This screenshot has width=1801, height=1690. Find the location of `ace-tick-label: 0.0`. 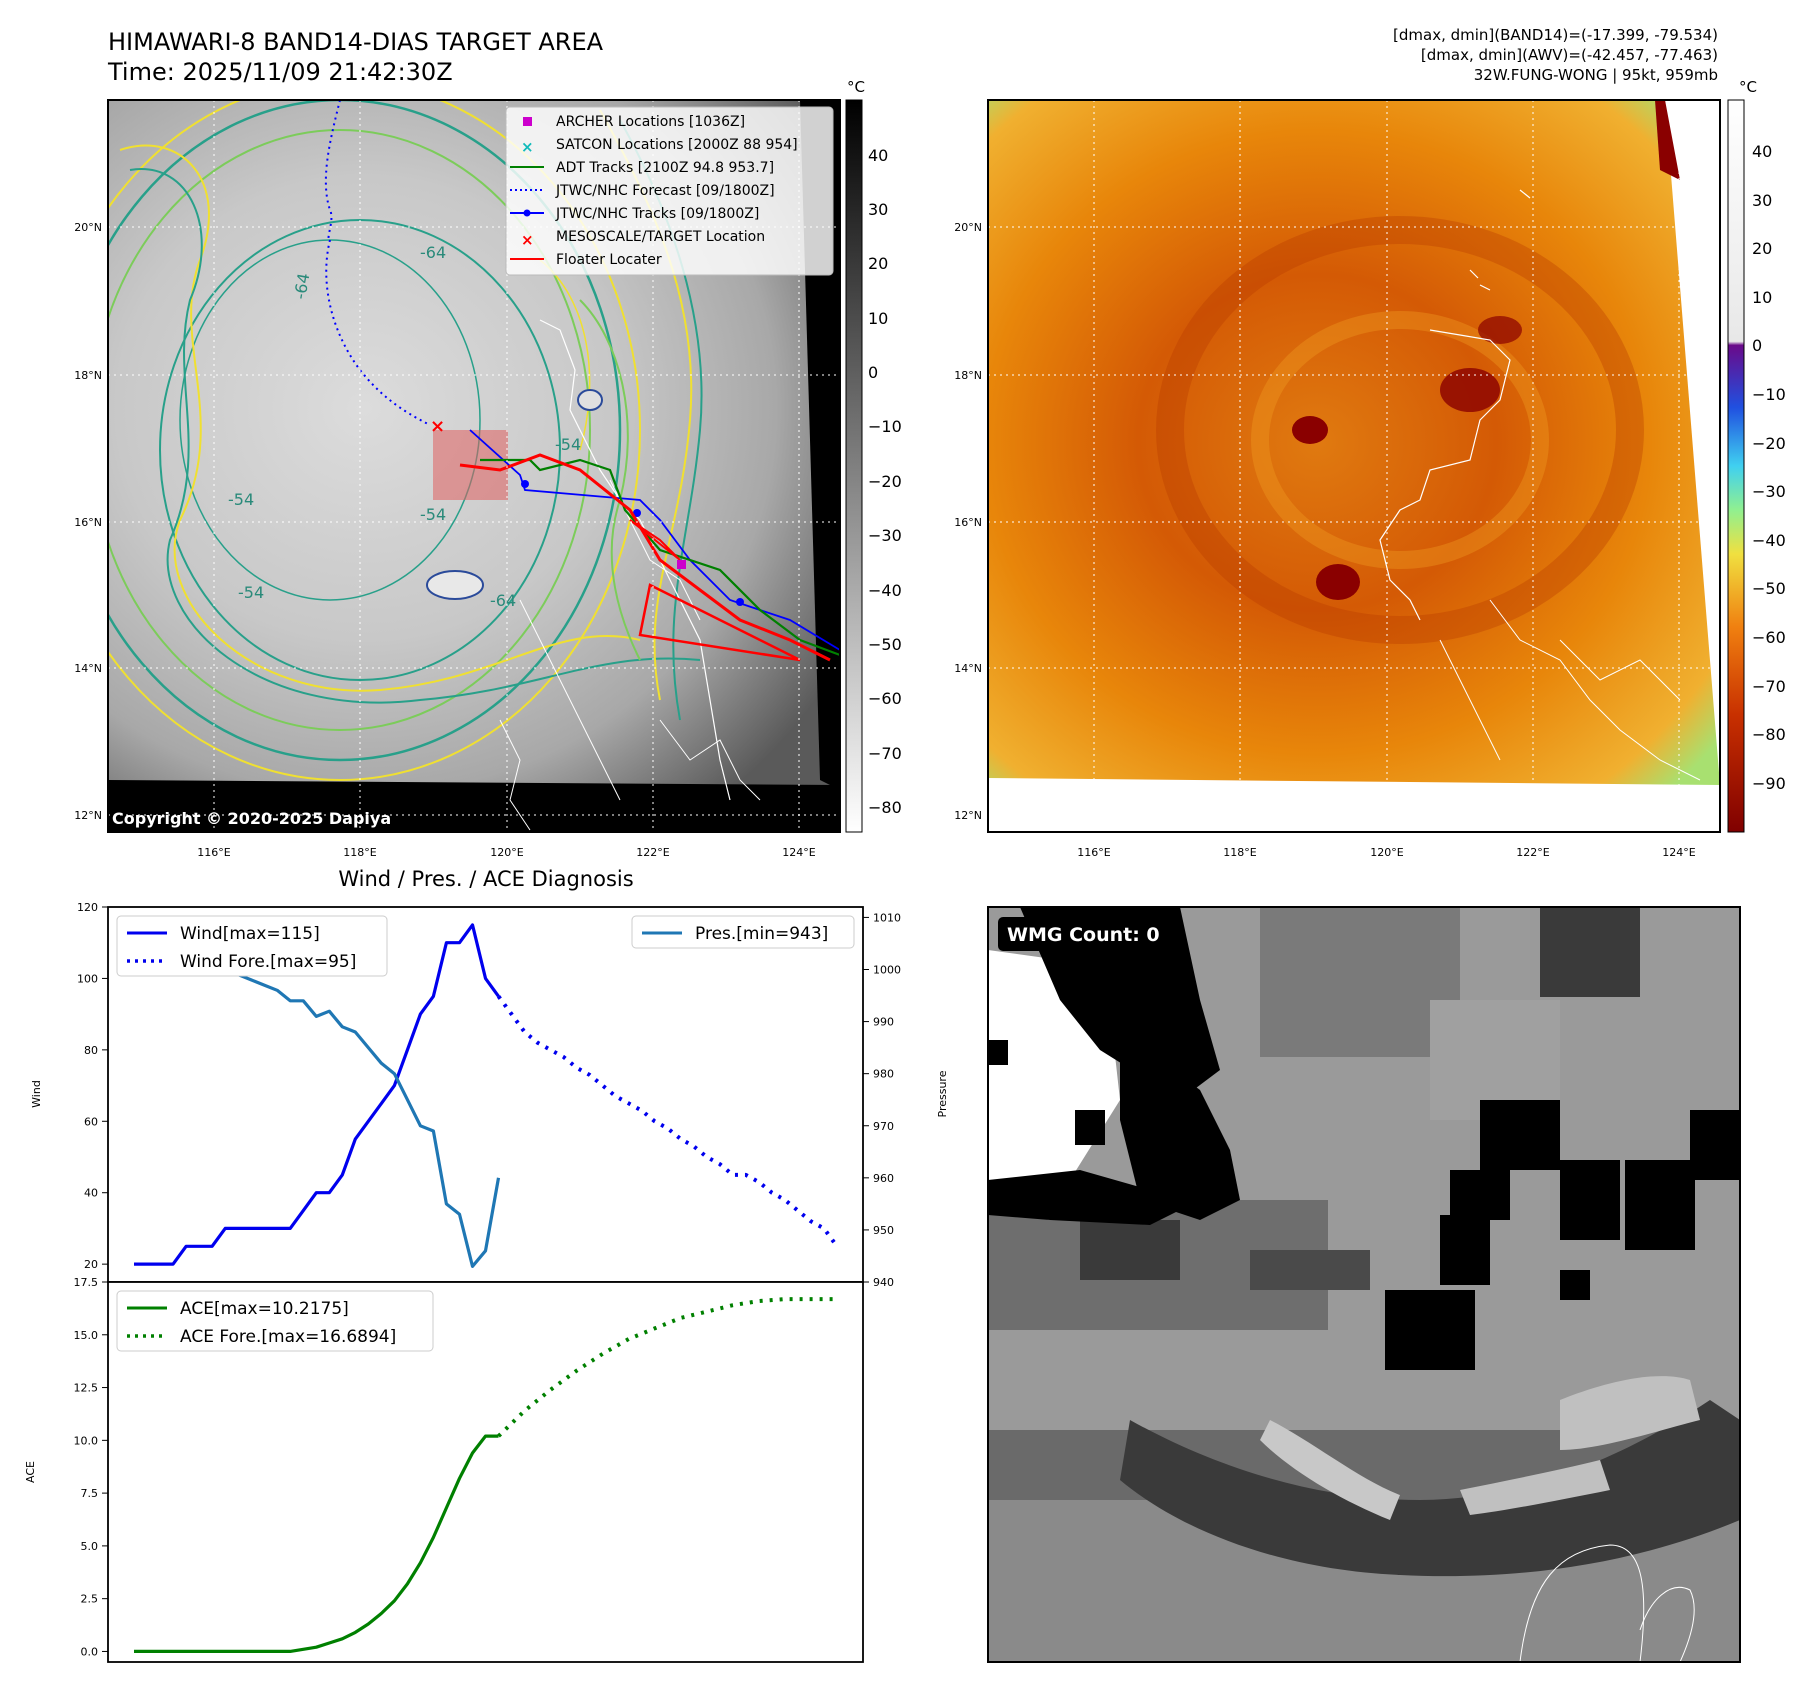

ace-tick-label: 0.0 is located at coordinates (90, 1651).